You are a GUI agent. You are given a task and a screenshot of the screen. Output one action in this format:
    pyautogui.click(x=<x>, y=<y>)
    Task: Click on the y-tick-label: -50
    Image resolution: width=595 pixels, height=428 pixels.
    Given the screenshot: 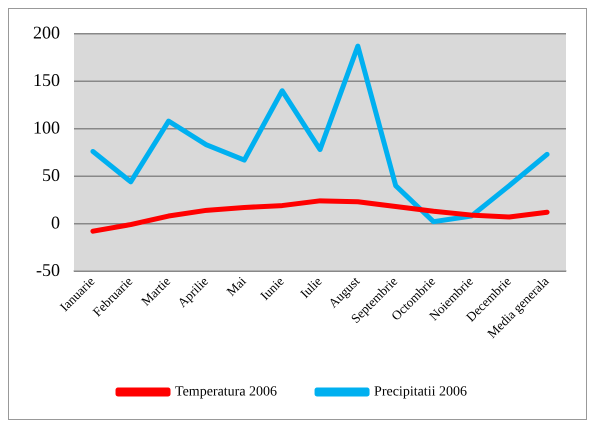 What is the action you would take?
    pyautogui.click(x=48, y=270)
    